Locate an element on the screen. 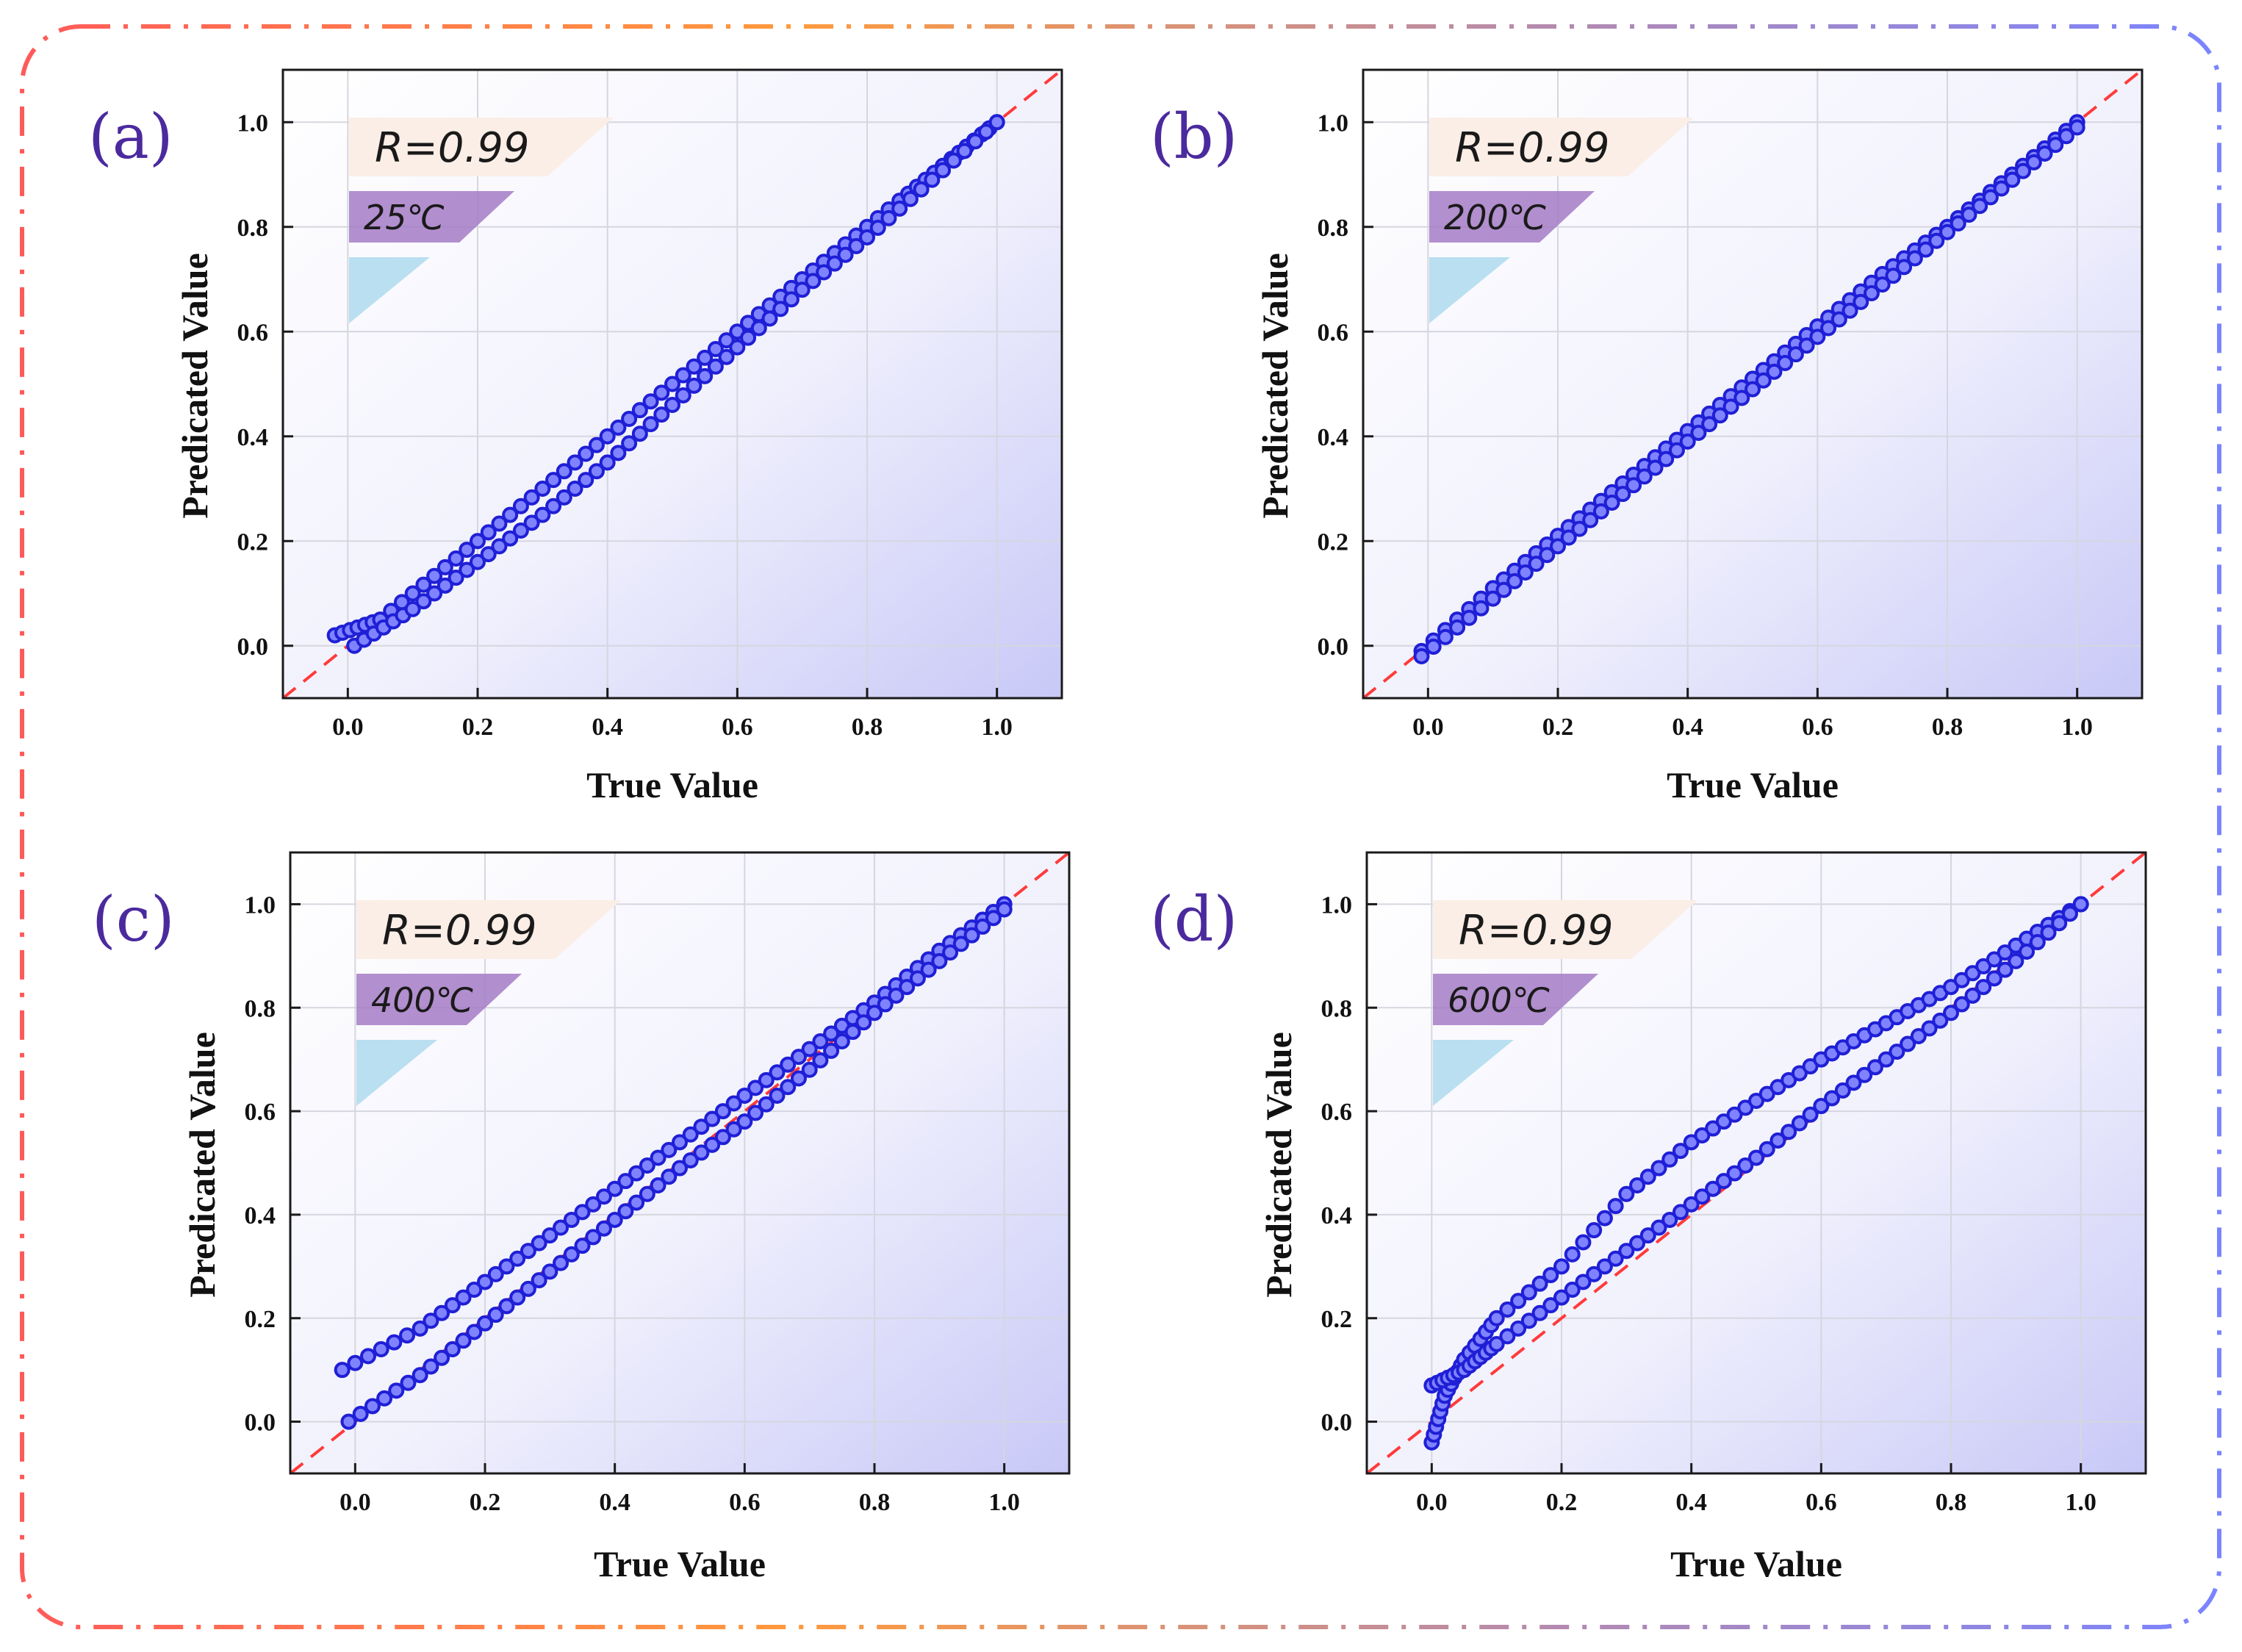 The image size is (2242, 1652). grid is located at coordinates (1752, 384).